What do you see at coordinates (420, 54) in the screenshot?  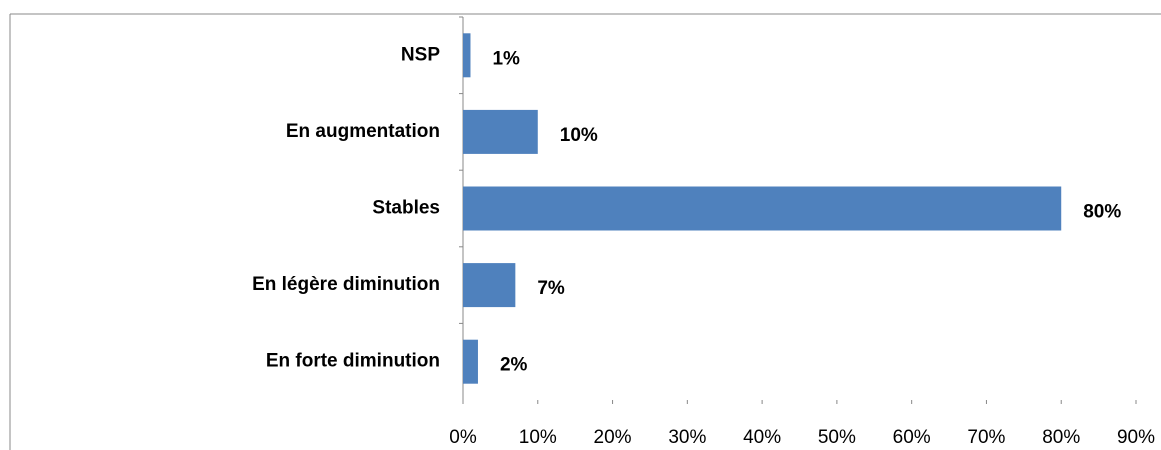 I see `y-tick-label: NSP` at bounding box center [420, 54].